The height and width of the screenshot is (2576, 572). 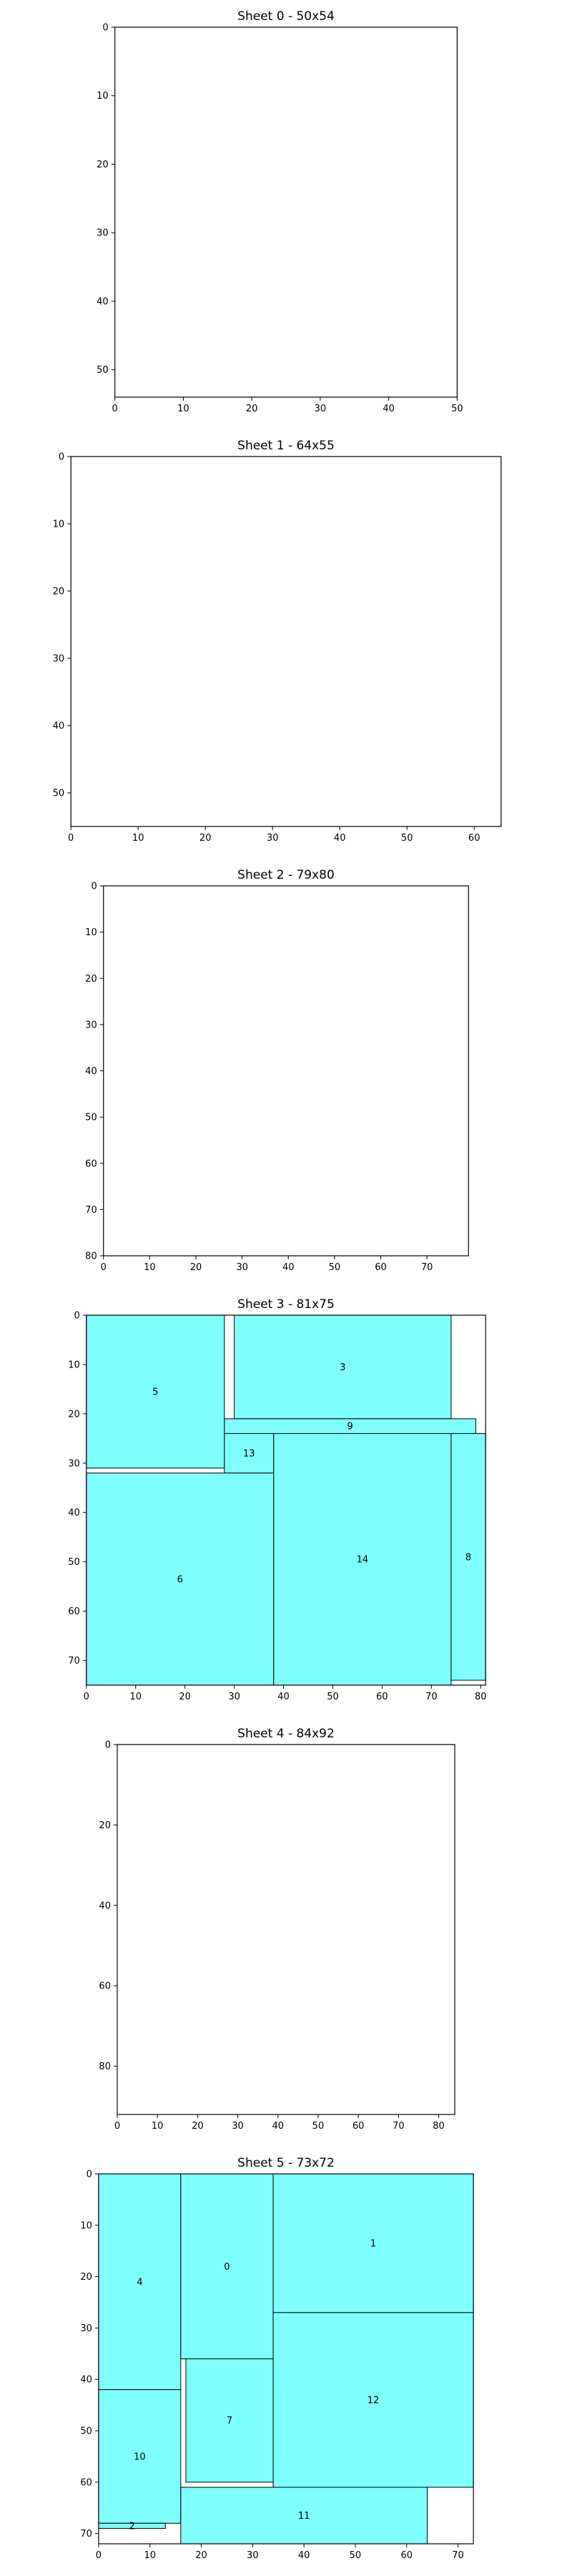 What do you see at coordinates (286, 446) in the screenshot?
I see `chart-title: Sheet 1 - 64x55` at bounding box center [286, 446].